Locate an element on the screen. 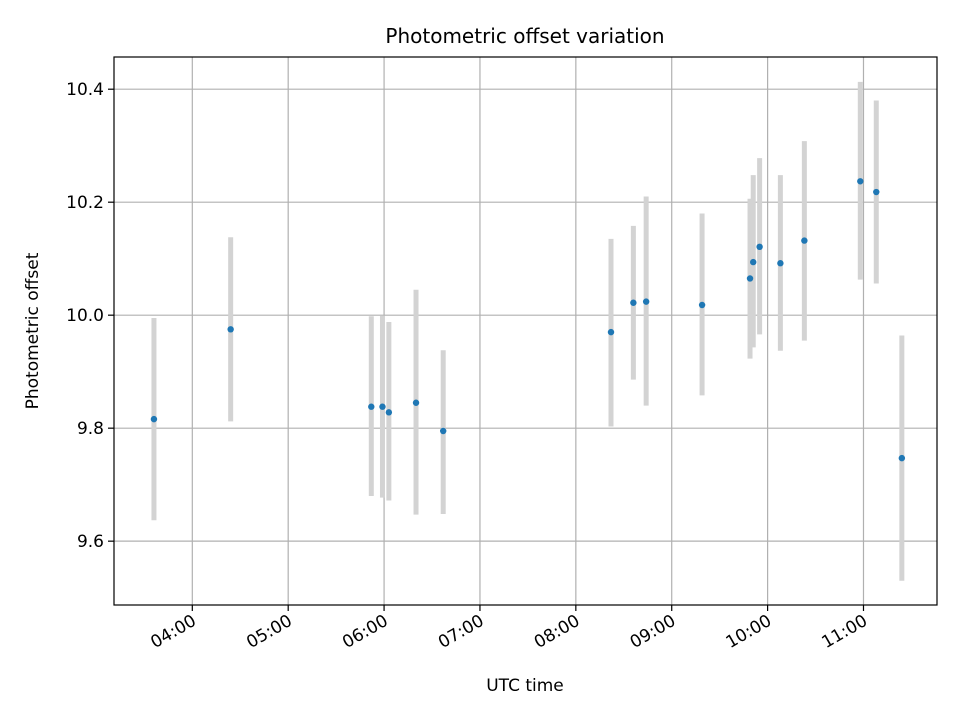  chart-title: Photometric offset variation is located at coordinates (524, 36).